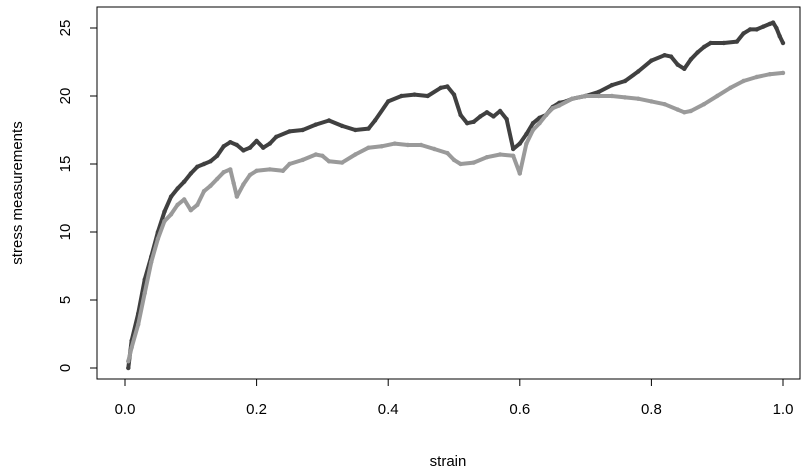 The width and height of the screenshot is (806, 471). What do you see at coordinates (125, 409) in the screenshot?
I see `x-tick-label: 0.0` at bounding box center [125, 409].